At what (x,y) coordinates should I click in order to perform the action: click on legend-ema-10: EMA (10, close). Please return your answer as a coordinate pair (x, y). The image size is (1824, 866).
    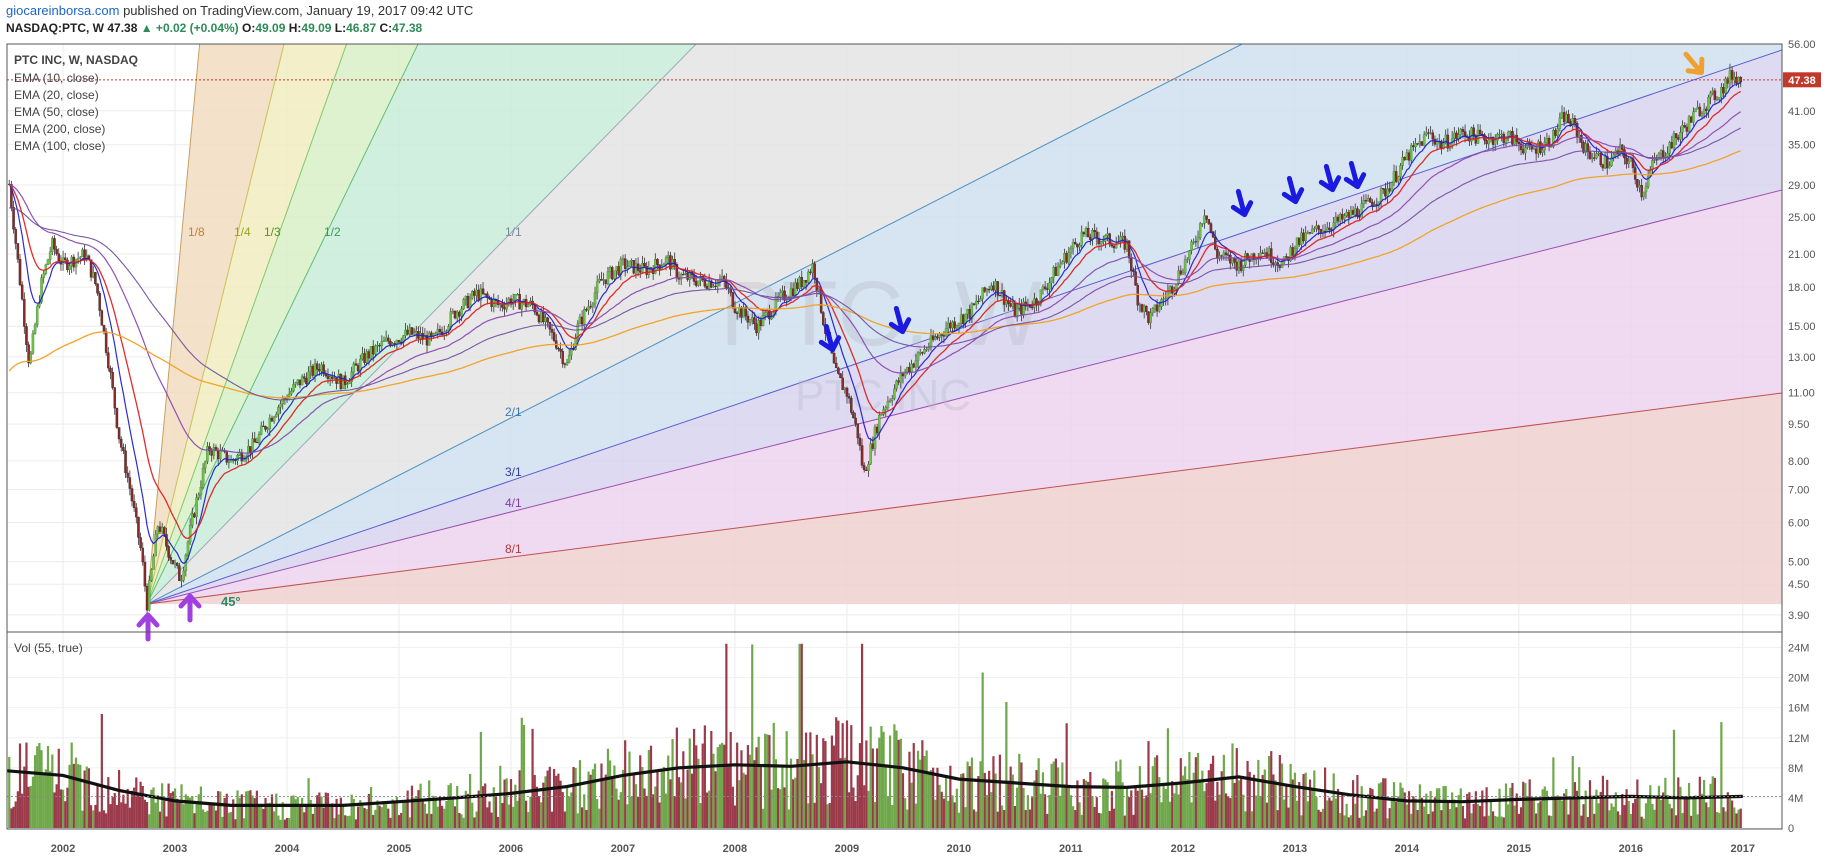
    Looking at the image, I should click on (56, 78).